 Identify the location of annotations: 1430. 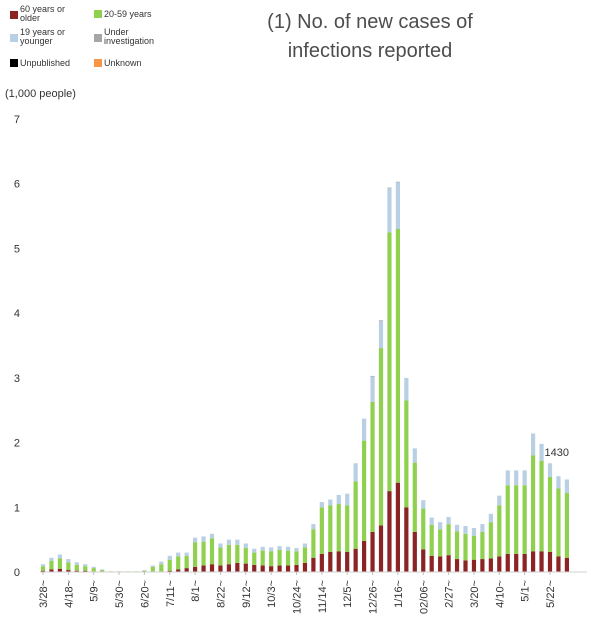
(557, 453).